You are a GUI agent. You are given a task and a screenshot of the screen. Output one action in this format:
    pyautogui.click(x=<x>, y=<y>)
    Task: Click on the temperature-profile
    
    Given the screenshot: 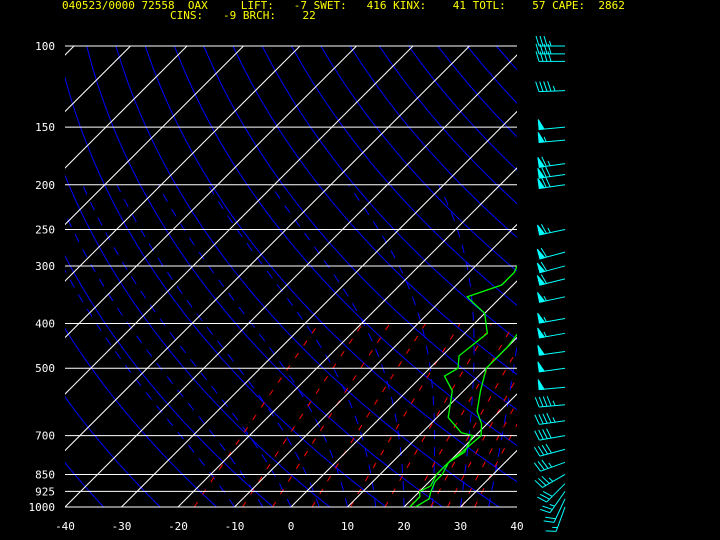 What is the action you would take?
    pyautogui.click(x=465, y=420)
    